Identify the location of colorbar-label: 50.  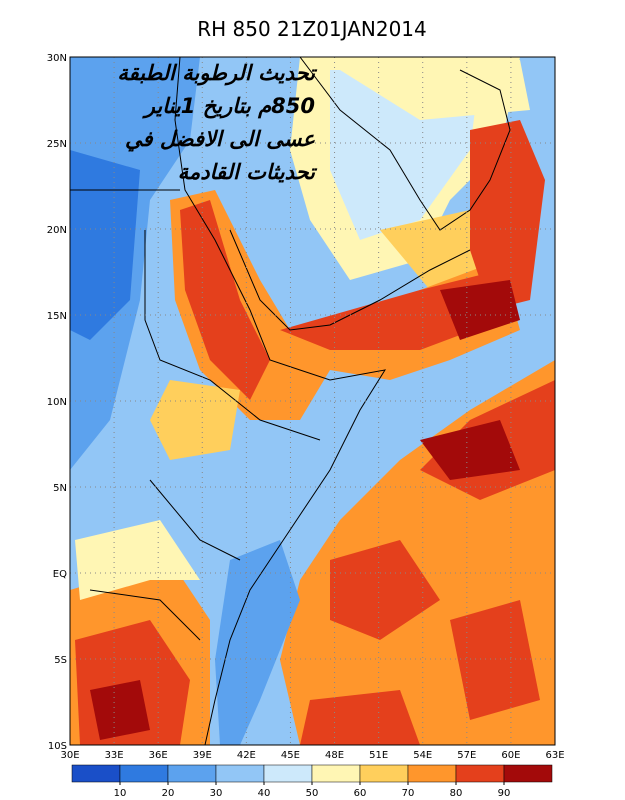
(312, 793).